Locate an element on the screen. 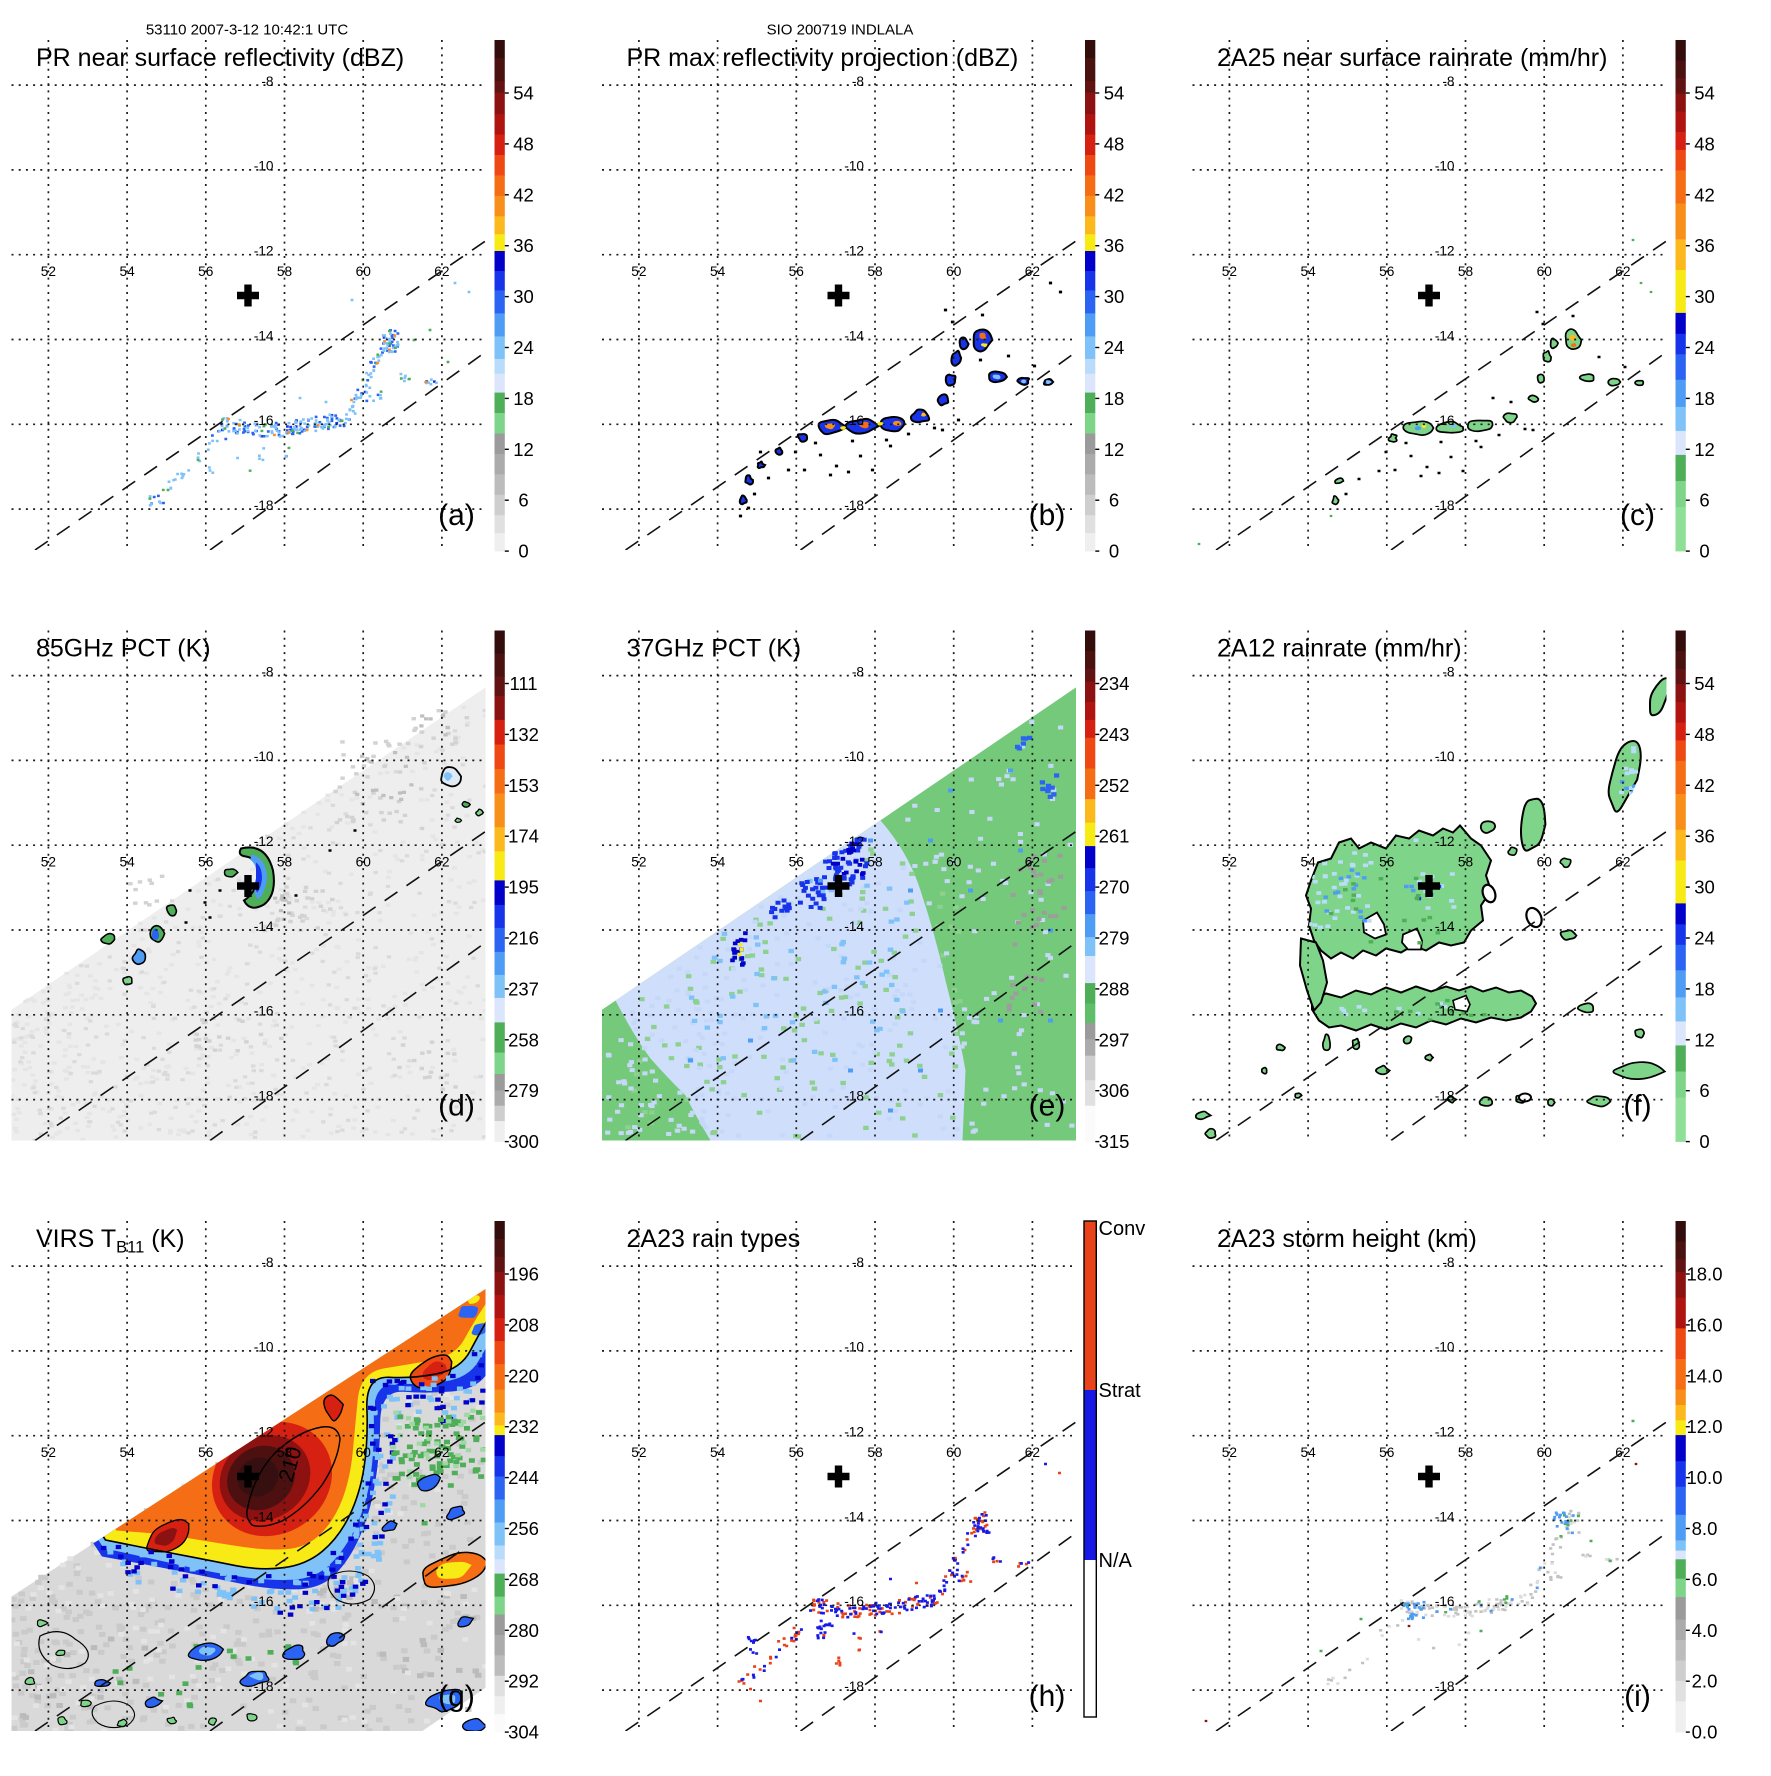 The width and height of the screenshot is (1771, 1776). svg-text: 280 is located at coordinates (523, 1630).